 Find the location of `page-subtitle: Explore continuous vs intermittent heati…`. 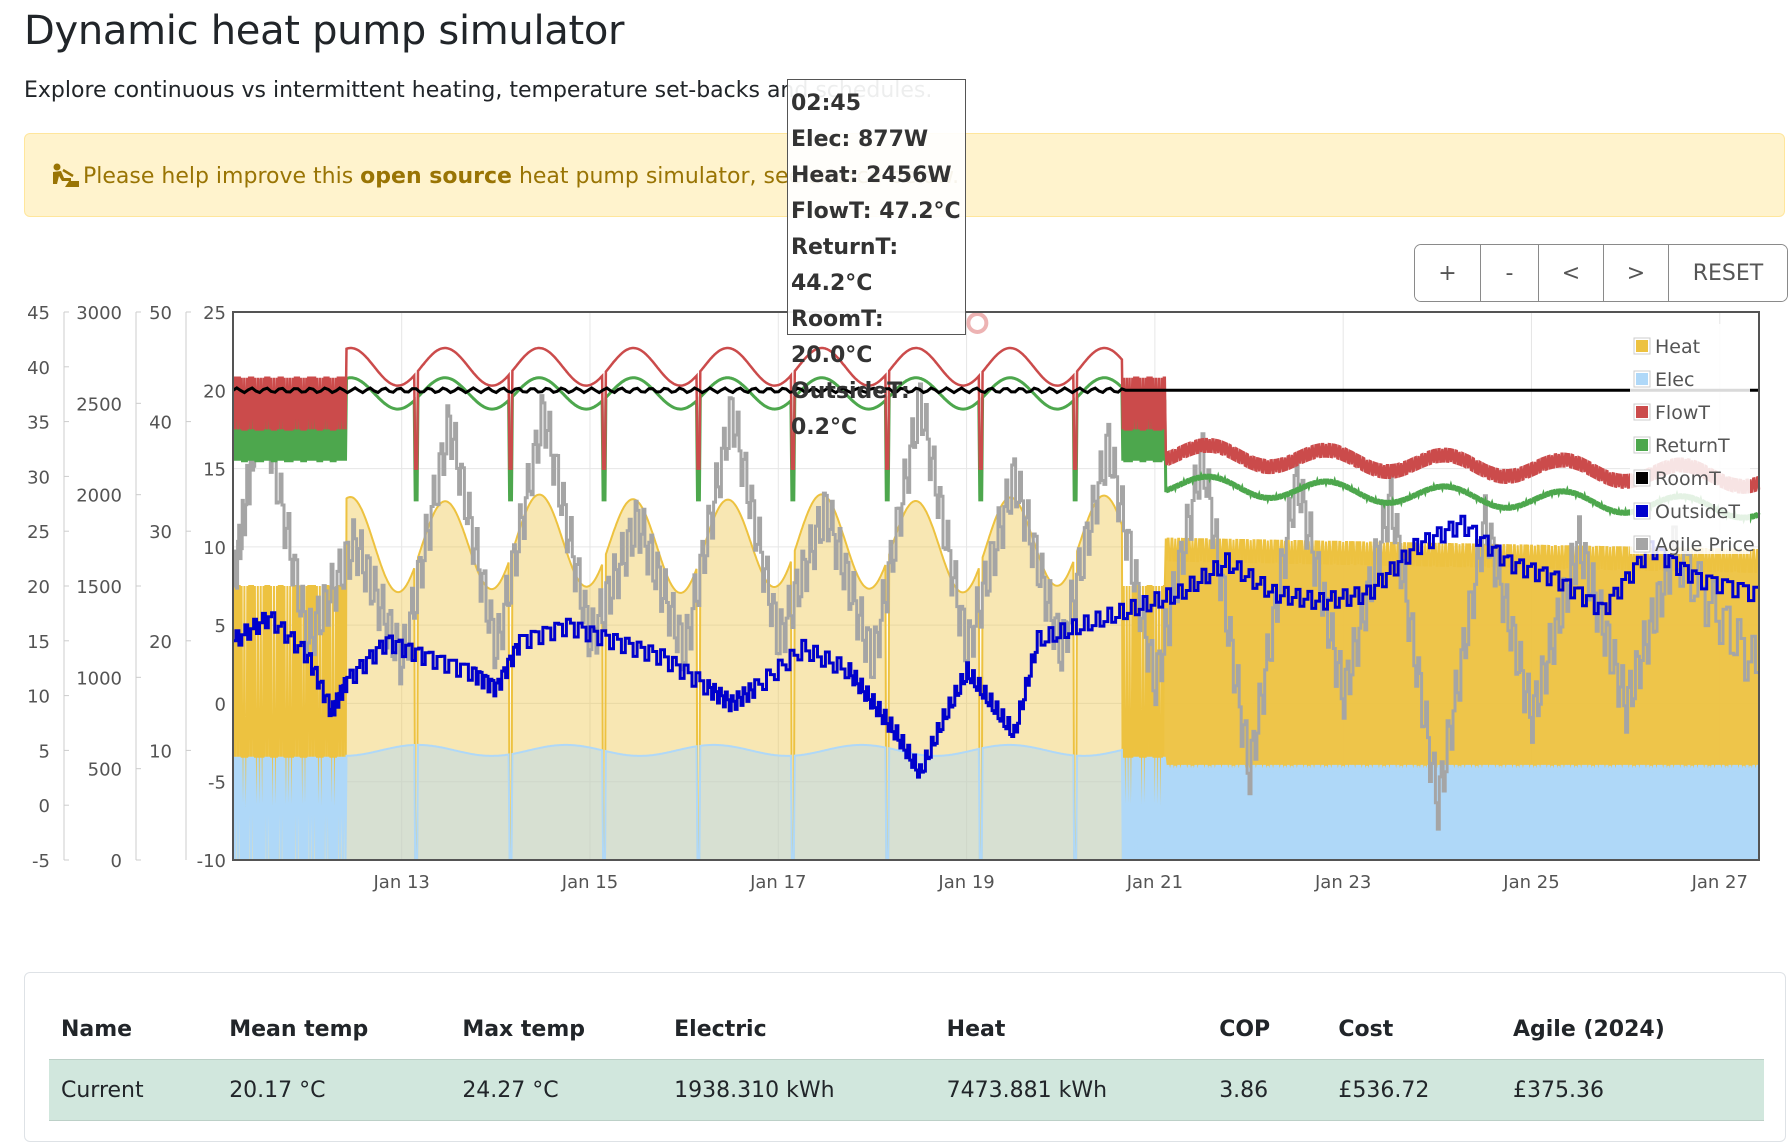

page-subtitle: Explore continuous vs intermittent heati… is located at coordinates (478, 90).